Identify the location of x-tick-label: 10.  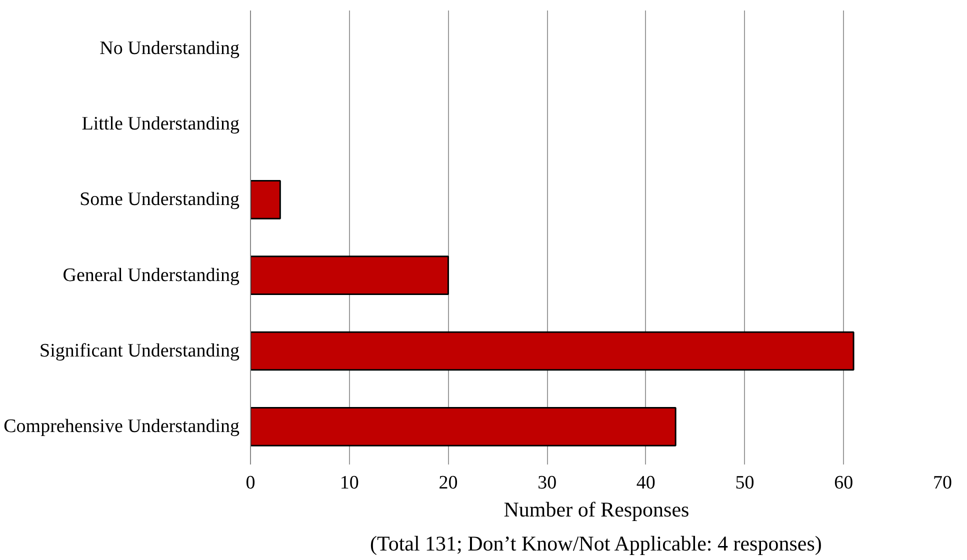
(349, 483).